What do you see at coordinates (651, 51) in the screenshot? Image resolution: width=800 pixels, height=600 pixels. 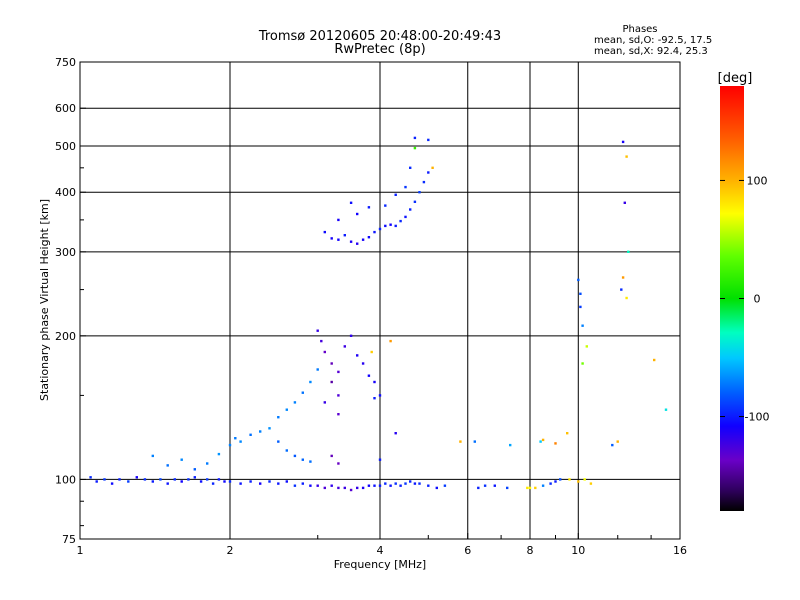 I see `phases-x-stats: mean, sd,X: 92.4, 25.3` at bounding box center [651, 51].